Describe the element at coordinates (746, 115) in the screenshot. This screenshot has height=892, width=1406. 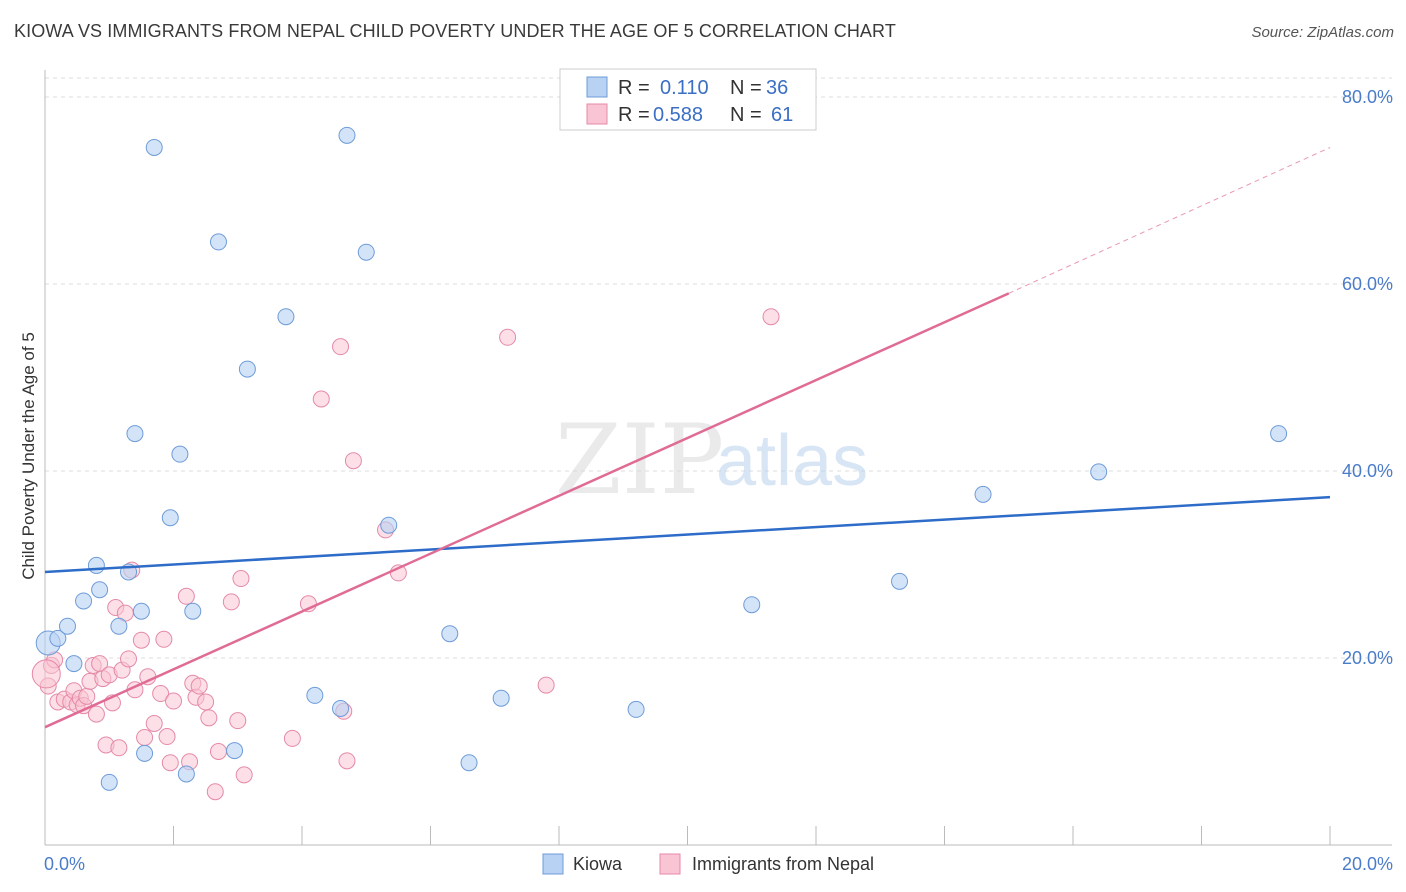
I see `legend-n-label-nepal: N =` at that location.